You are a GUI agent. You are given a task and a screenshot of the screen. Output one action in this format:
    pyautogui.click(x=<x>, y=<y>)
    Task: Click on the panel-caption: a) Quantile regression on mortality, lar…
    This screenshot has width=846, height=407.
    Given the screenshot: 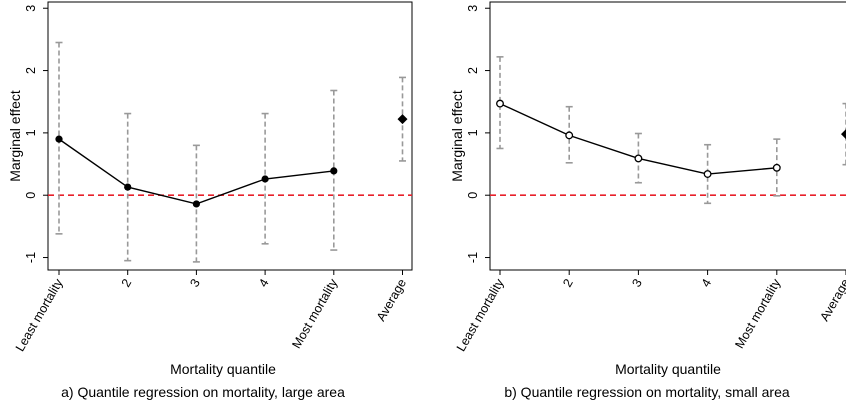 What is the action you would take?
    pyautogui.click(x=203, y=392)
    